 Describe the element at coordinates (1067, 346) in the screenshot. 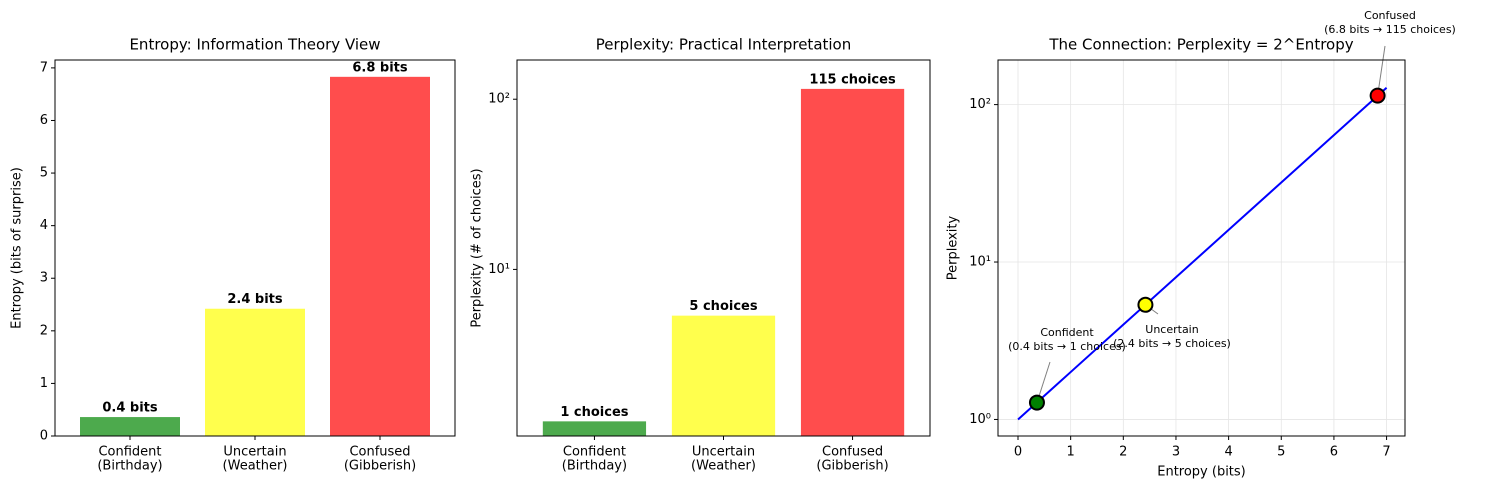

I see `annotation: (0.4 bits → 1 choices)` at that location.